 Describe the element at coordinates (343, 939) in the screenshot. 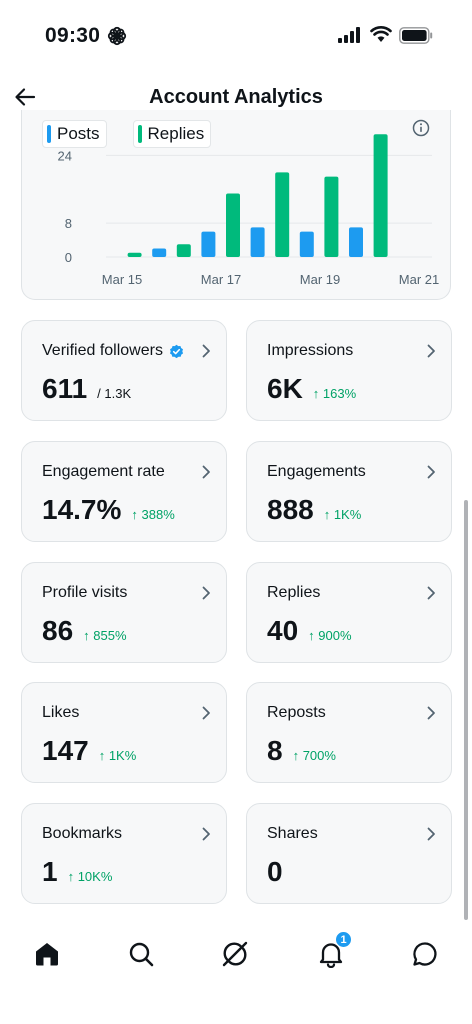

I see `notification-badge: 1` at that location.